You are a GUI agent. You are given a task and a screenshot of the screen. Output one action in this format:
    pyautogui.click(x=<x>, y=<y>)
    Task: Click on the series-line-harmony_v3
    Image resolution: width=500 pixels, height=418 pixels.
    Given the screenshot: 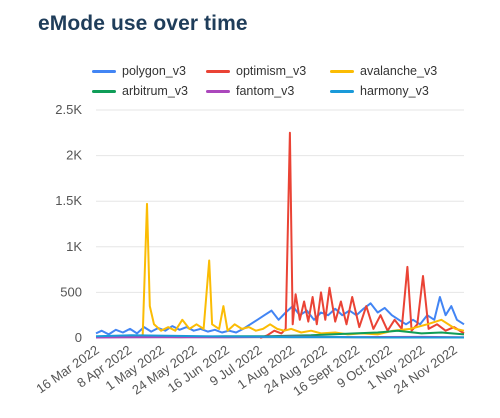 What is the action you would take?
    pyautogui.click(x=279, y=336)
    